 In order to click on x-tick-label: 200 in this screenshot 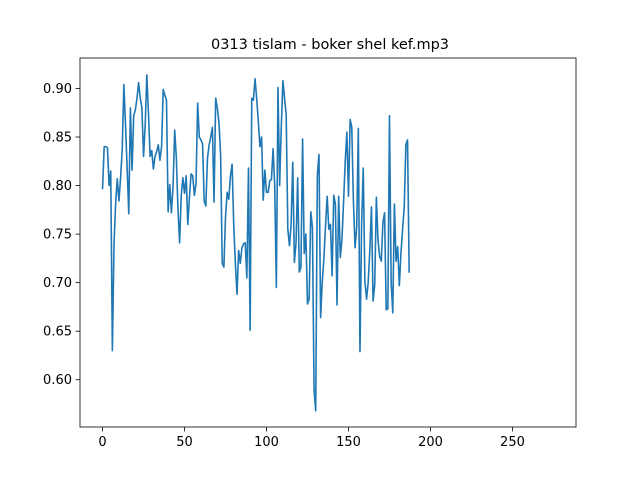, I will do `click(430, 442)`.